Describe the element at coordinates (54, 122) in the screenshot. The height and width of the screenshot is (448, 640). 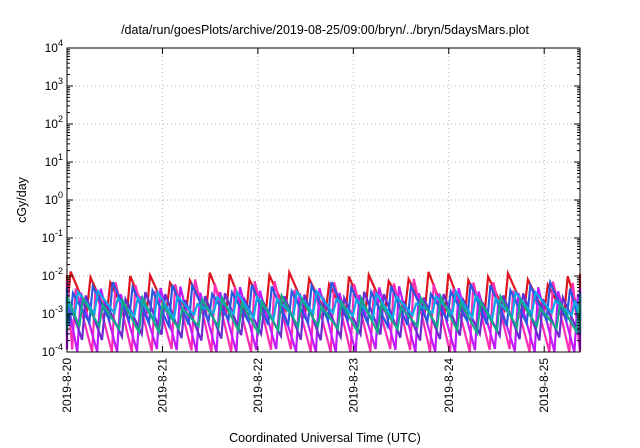
I see `y-tick-label: 10²` at that location.